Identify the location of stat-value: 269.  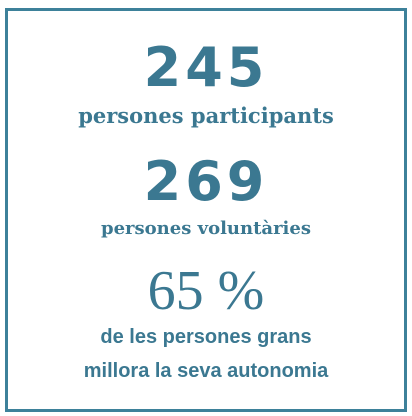
(206, 181).